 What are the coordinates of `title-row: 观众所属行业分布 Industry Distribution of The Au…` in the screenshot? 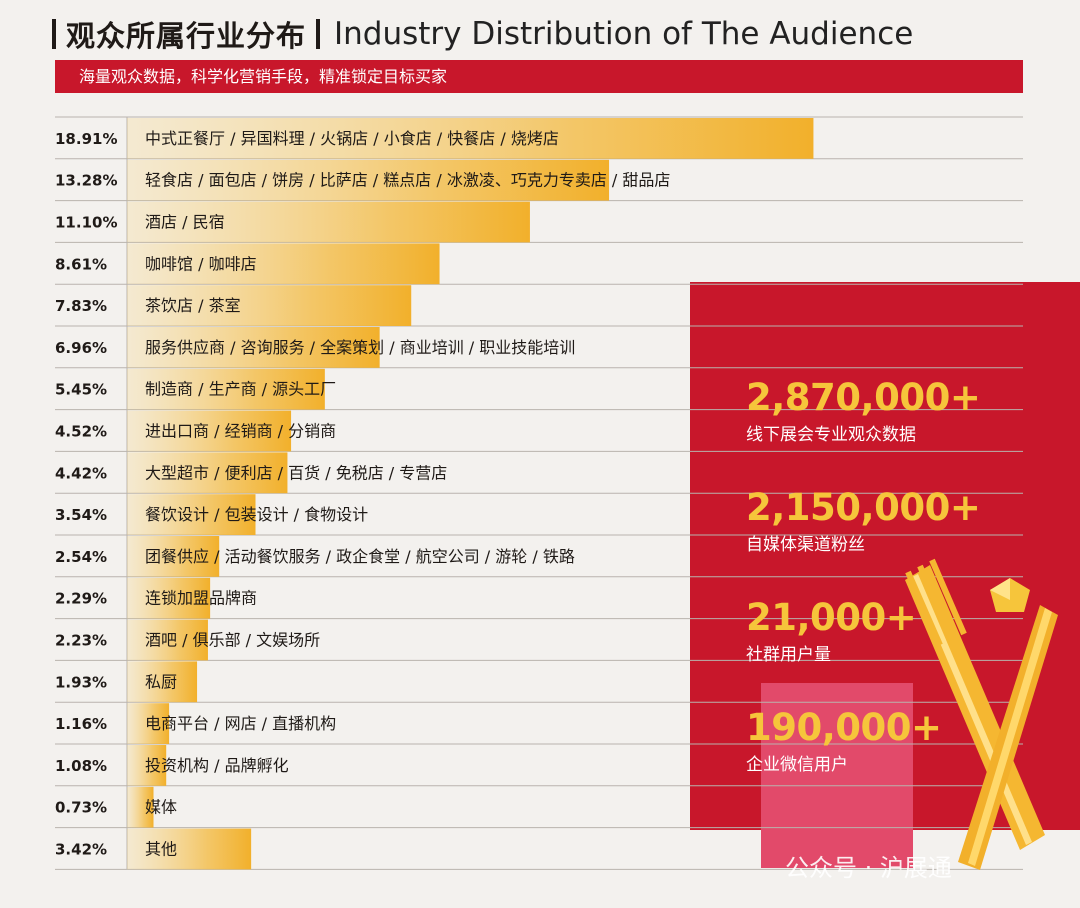 It's located at (482, 34).